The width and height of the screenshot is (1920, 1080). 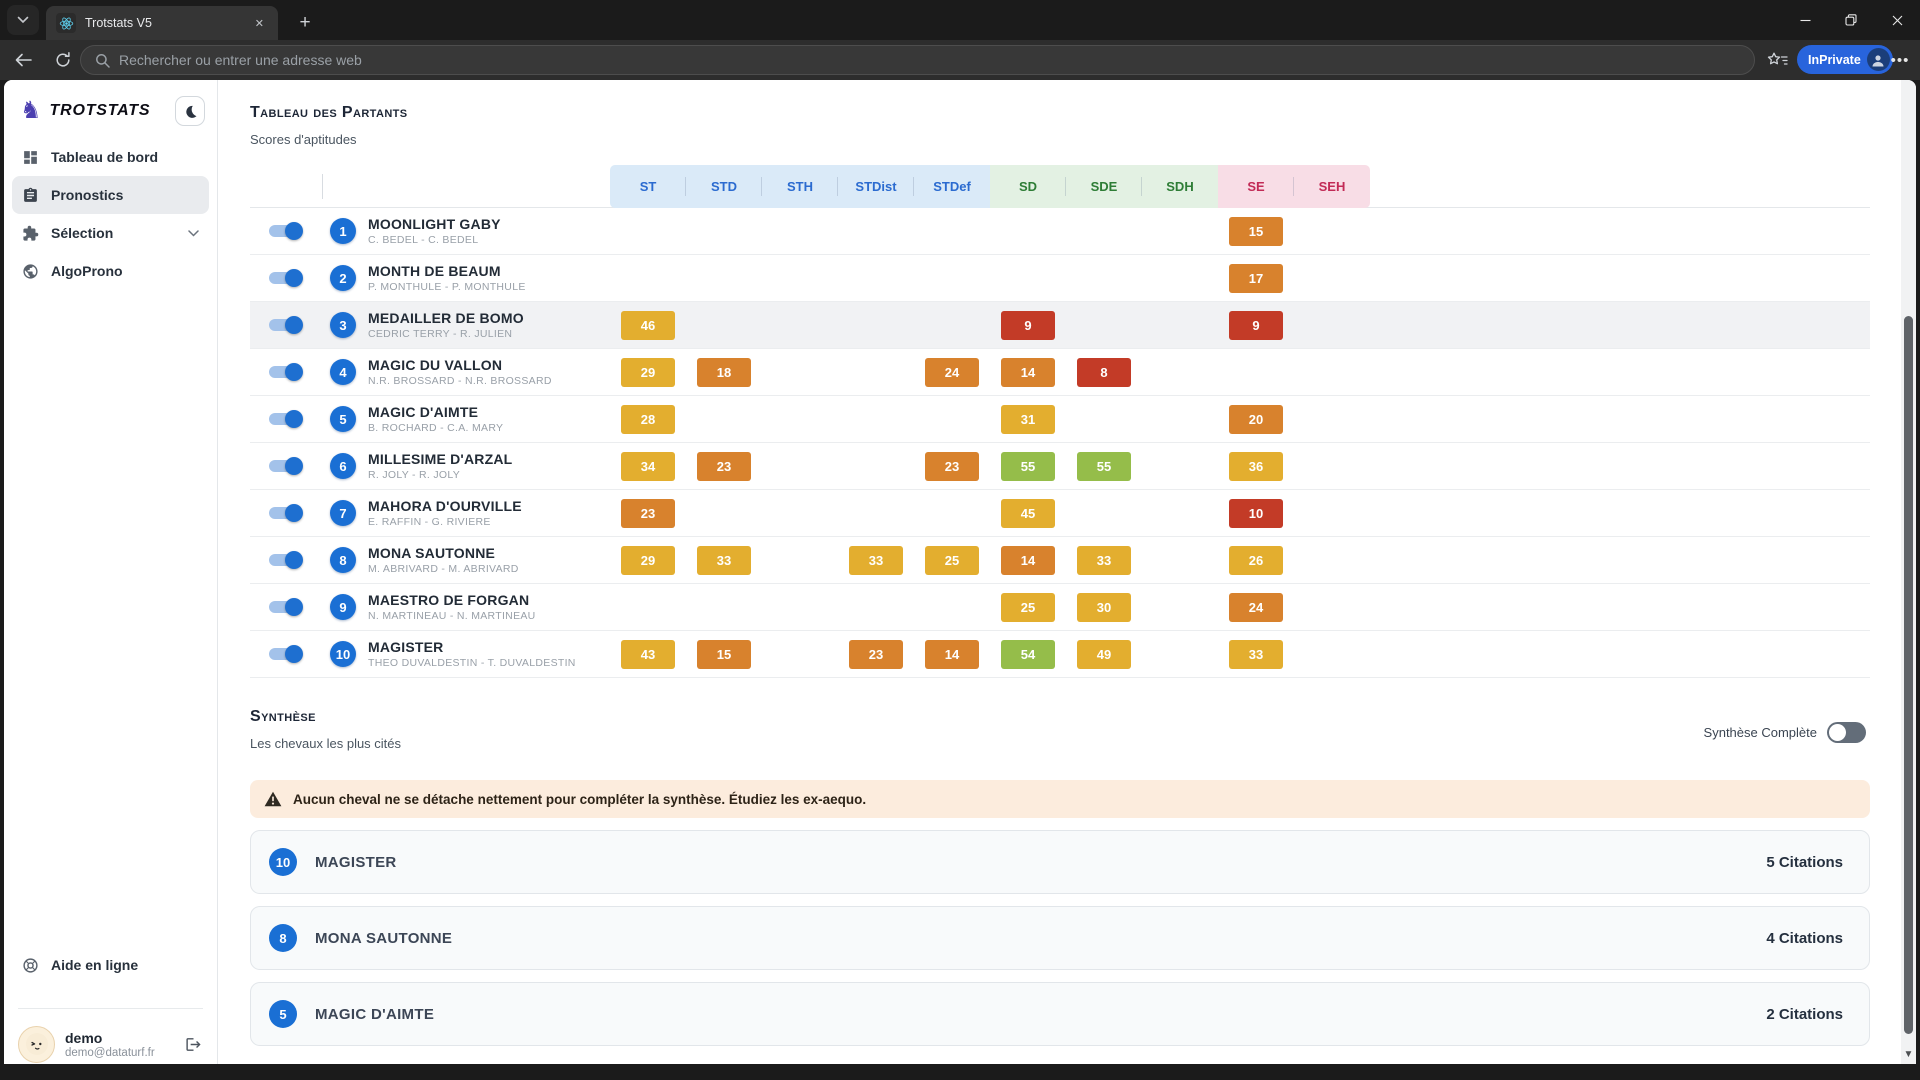 I want to click on favorites-hub-button, so click(x=1777, y=60).